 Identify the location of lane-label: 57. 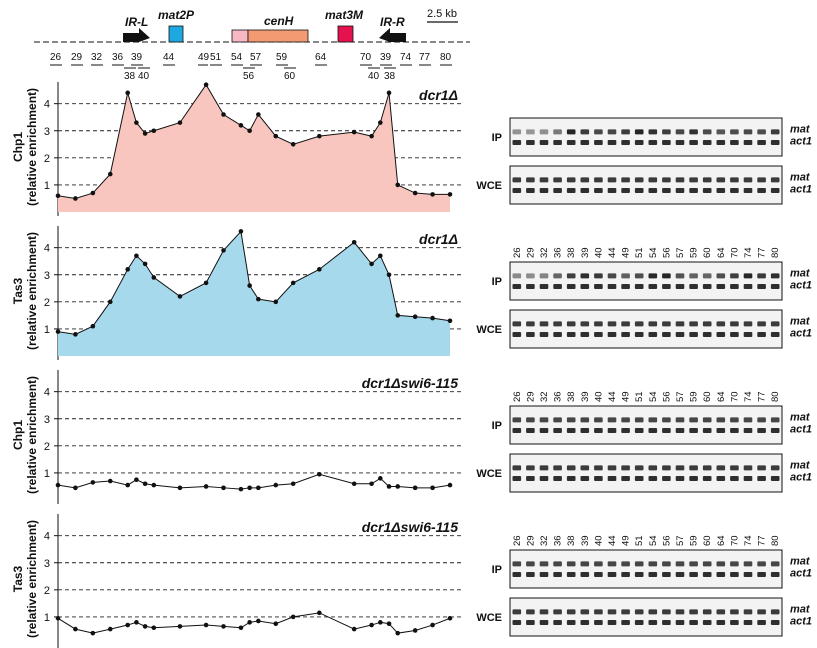
(680, 540).